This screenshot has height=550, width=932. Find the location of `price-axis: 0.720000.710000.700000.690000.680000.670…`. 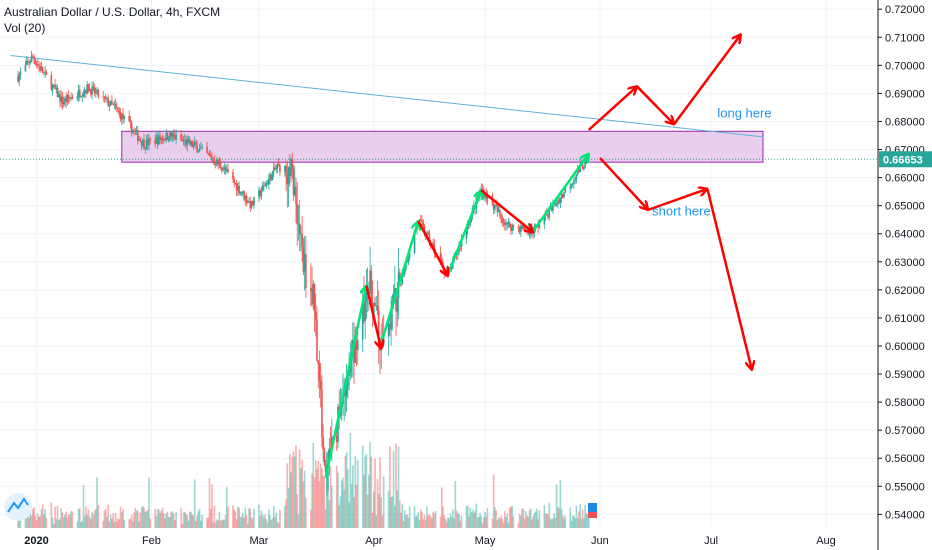

price-axis: 0.720000.710000.700000.690000.680000.670… is located at coordinates (904, 275).